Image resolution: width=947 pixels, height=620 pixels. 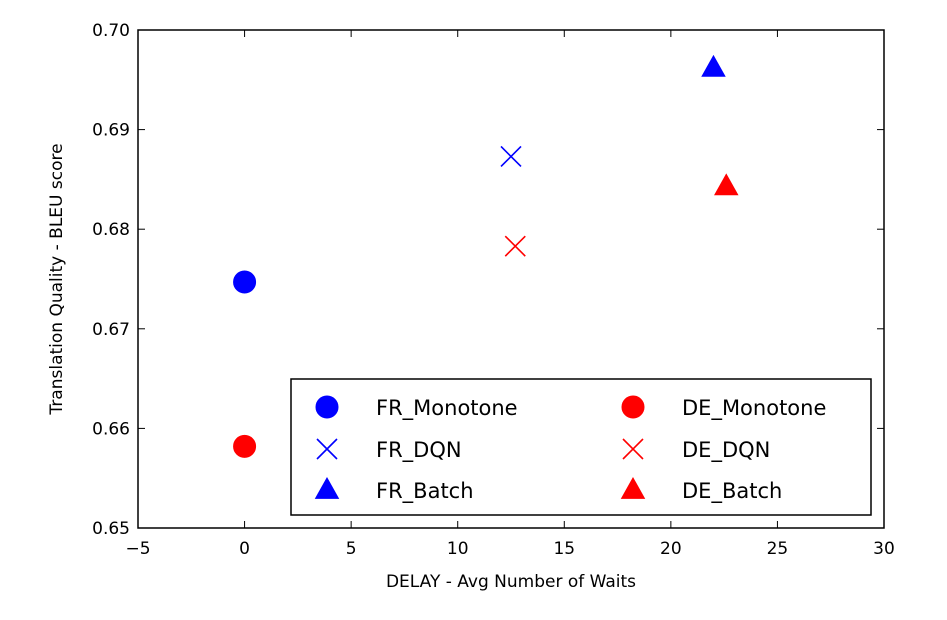 I want to click on y-tick-label: 0.70, so click(x=111, y=31).